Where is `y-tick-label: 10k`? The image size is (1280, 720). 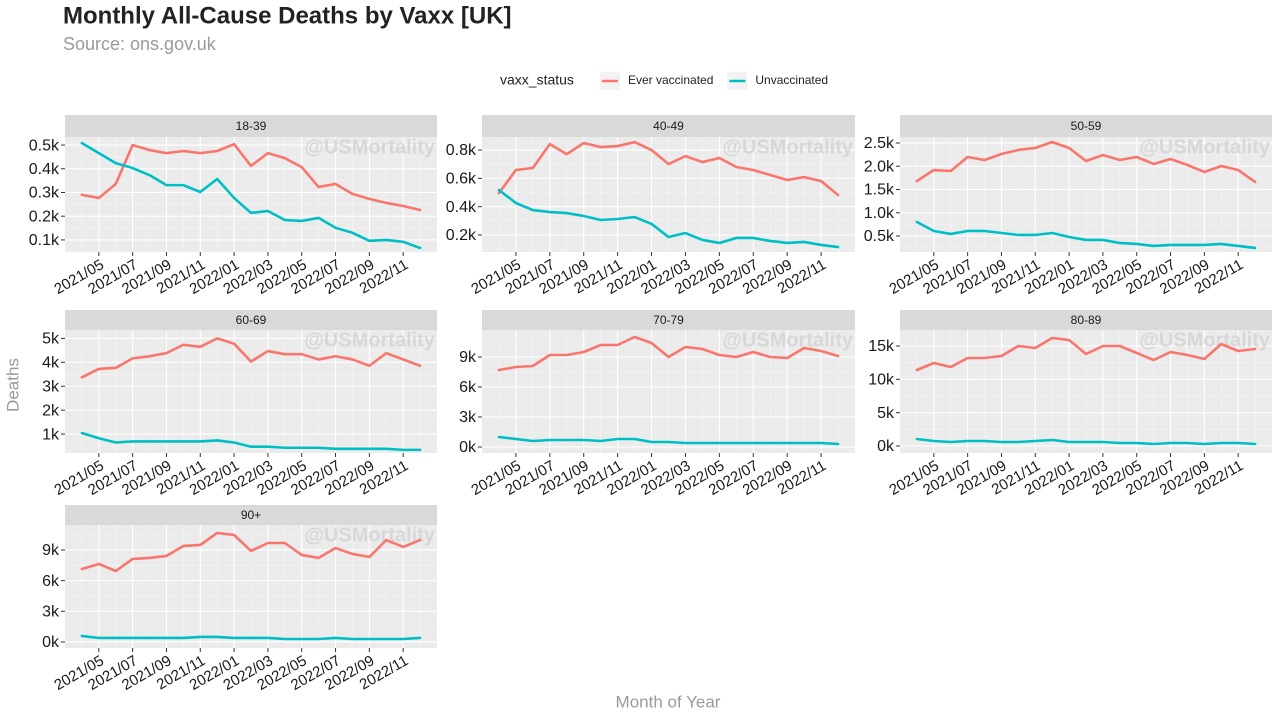
y-tick-label: 10k is located at coordinates (881, 380).